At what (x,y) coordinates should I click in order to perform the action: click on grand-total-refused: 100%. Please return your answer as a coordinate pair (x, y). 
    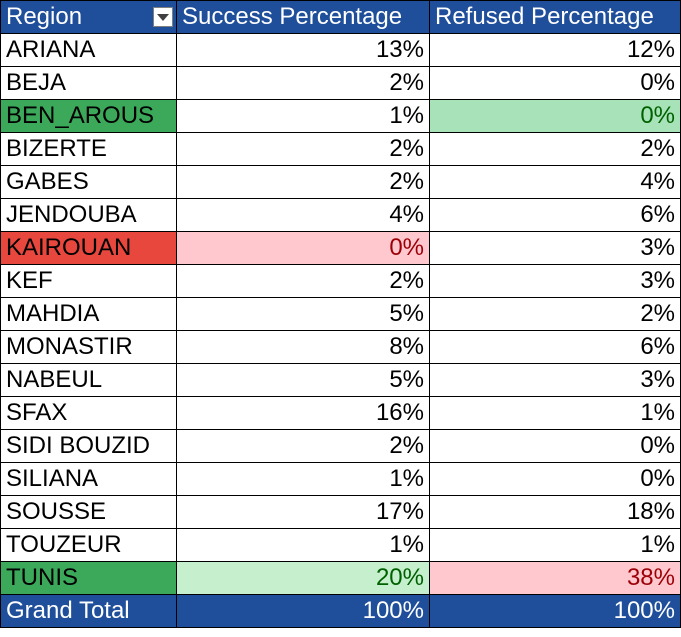
    Looking at the image, I should click on (555, 611).